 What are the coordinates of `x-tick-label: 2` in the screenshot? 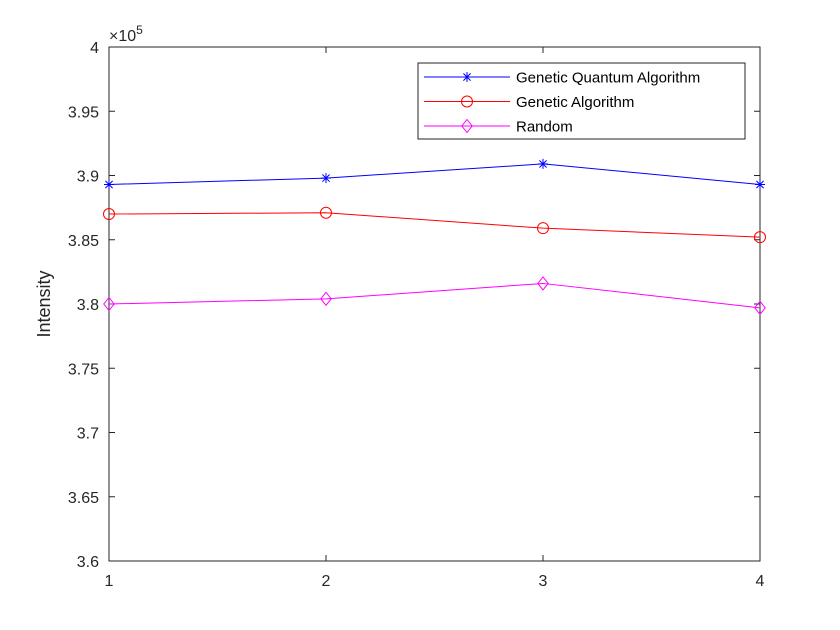 It's located at (326, 581).